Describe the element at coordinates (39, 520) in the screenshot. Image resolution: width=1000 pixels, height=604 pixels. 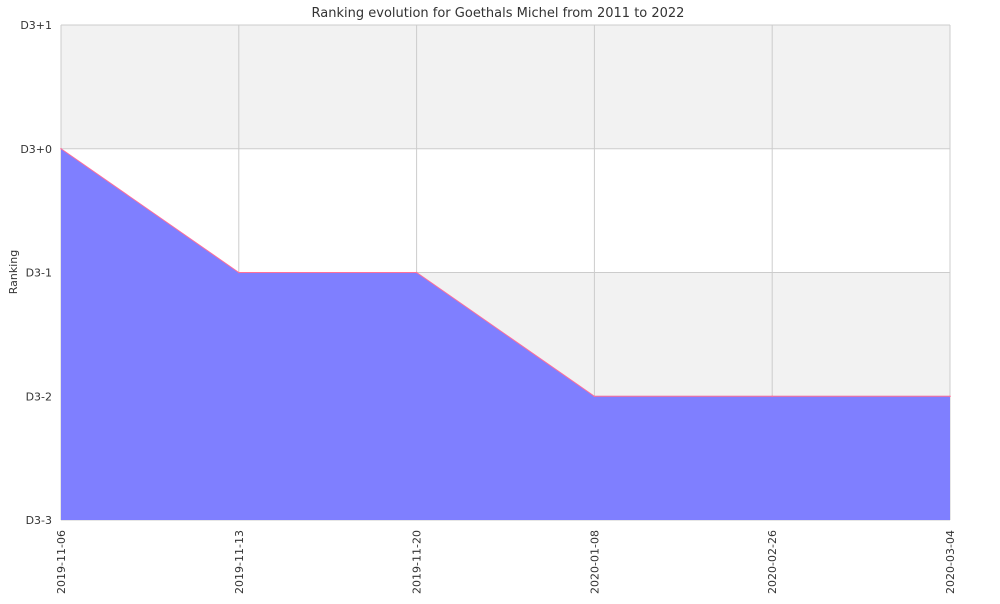
I see `y-tick-label: D3-3` at that location.